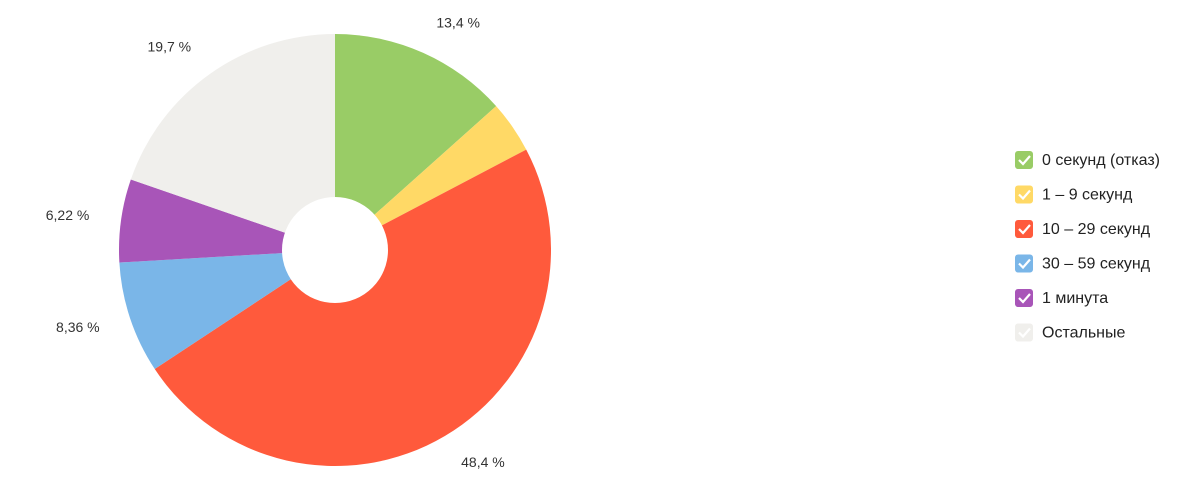  Describe the element at coordinates (1101, 160) in the screenshot. I see `legend-label: 0 секунд (отказ)` at that location.